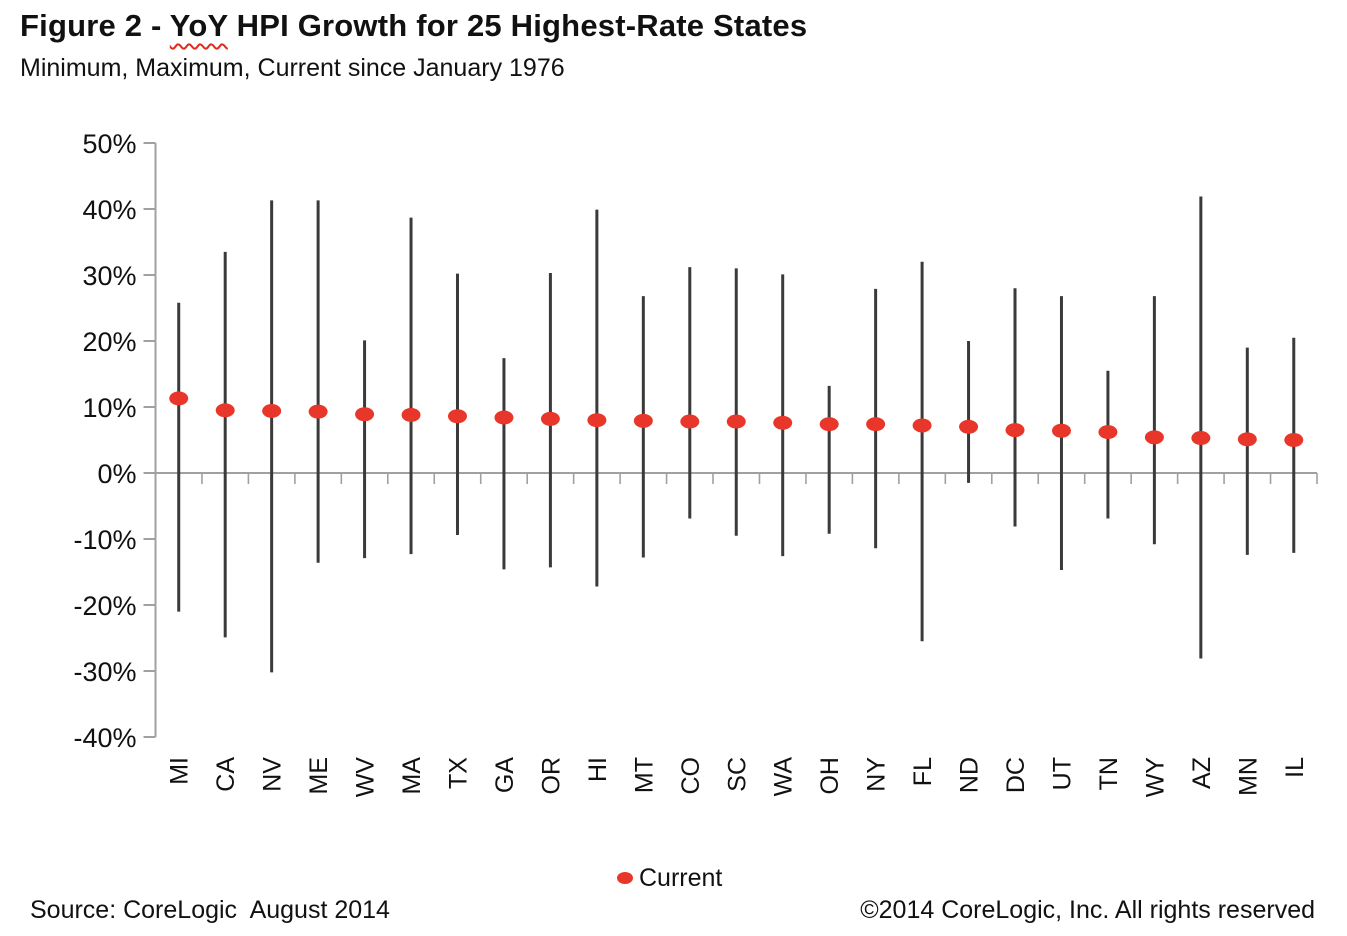 The height and width of the screenshot is (936, 1347). I want to click on current-dot-NV, so click(272, 410).